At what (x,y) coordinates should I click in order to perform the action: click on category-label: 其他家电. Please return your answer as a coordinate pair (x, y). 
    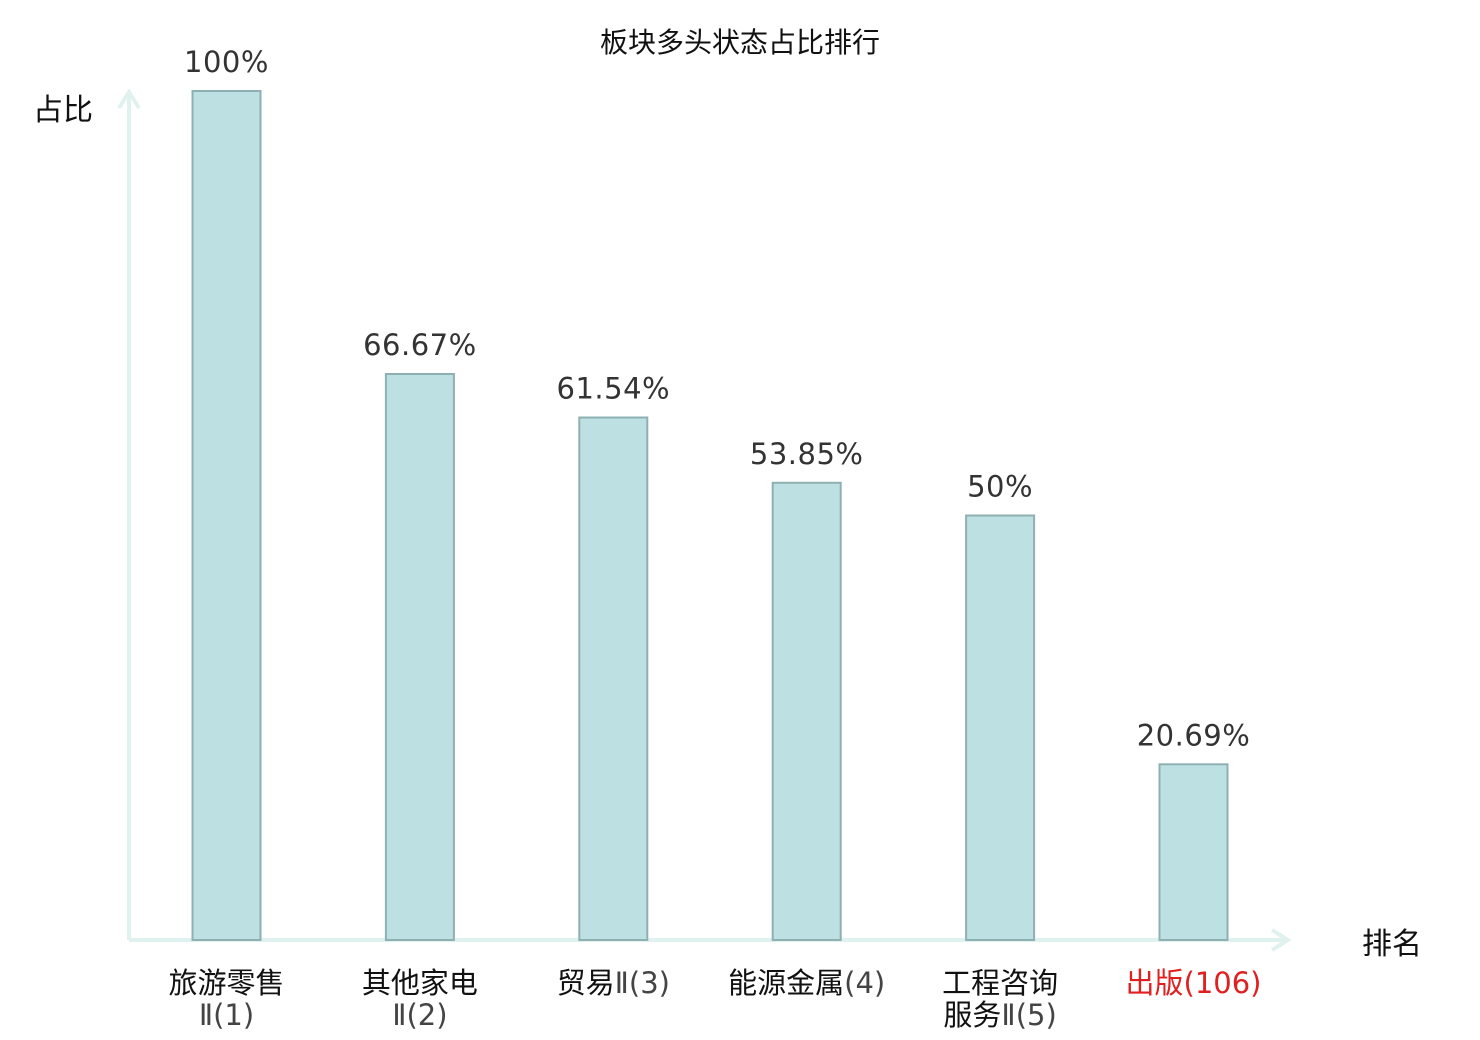
    Looking at the image, I should click on (420, 983).